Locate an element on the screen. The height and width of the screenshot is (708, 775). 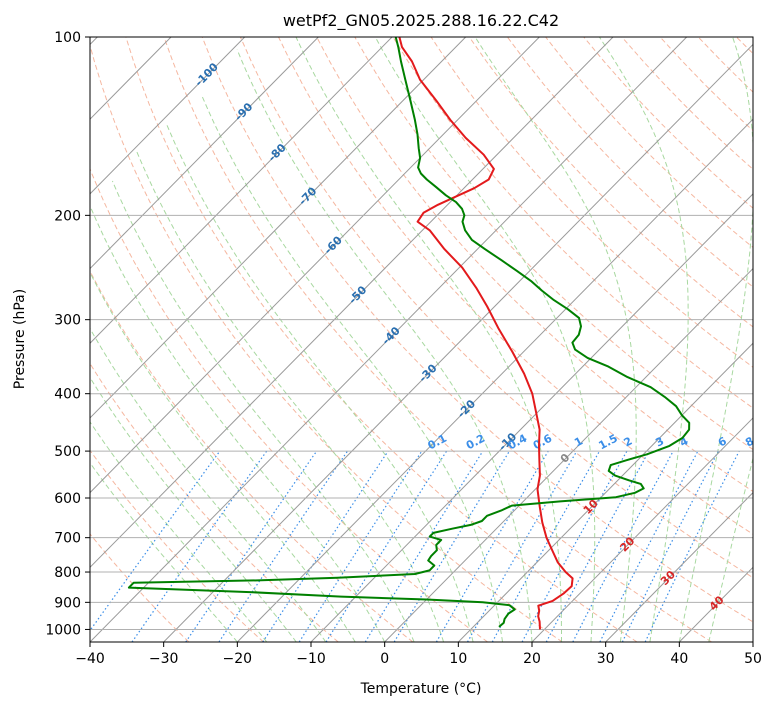
x-tick-label: 20 is located at coordinates (532, 659).